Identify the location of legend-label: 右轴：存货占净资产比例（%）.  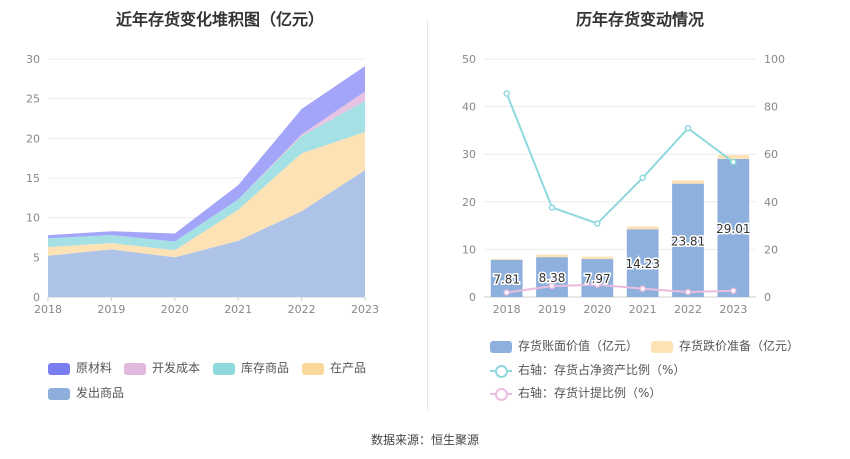
(602, 370).